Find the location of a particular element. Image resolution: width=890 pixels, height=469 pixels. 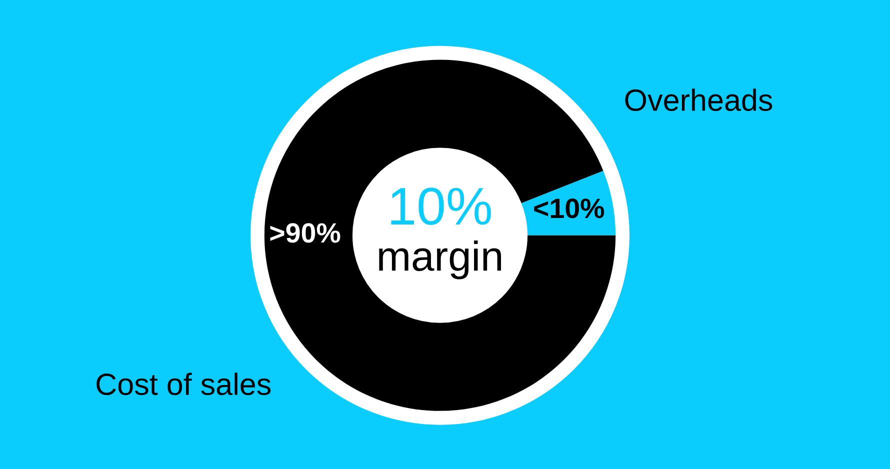

data-label: <10% is located at coordinates (569, 208).